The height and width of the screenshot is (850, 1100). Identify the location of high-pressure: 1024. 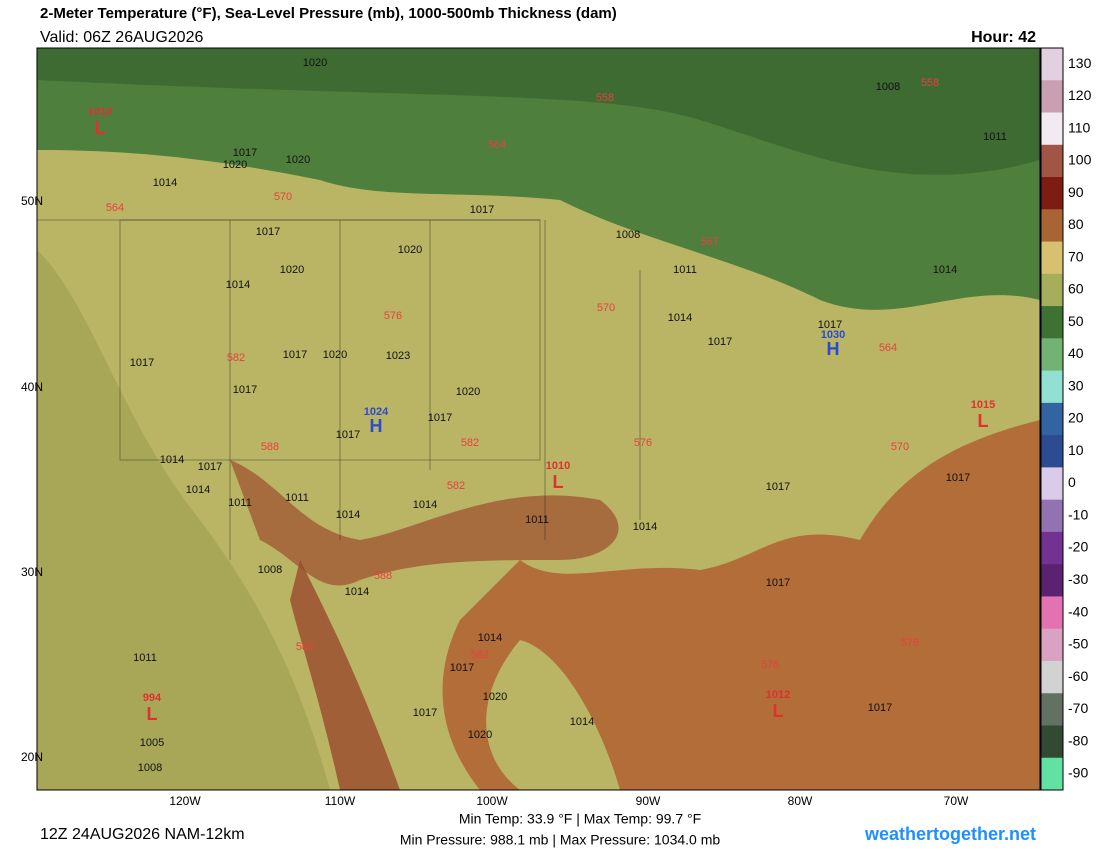
(376, 412).